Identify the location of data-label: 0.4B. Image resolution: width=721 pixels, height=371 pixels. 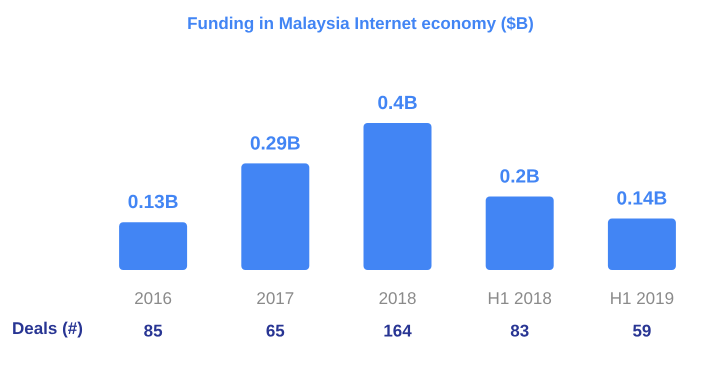
(397, 103).